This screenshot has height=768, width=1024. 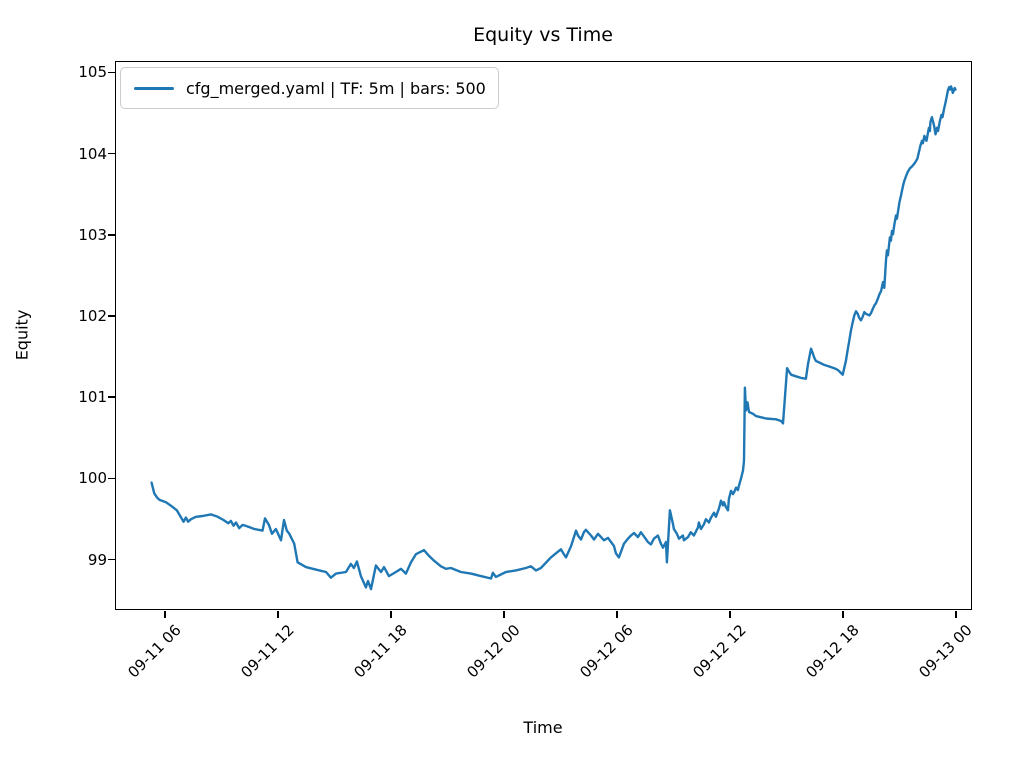 What do you see at coordinates (267, 651) in the screenshot?
I see `x-tick-label: 09-11 12` at bounding box center [267, 651].